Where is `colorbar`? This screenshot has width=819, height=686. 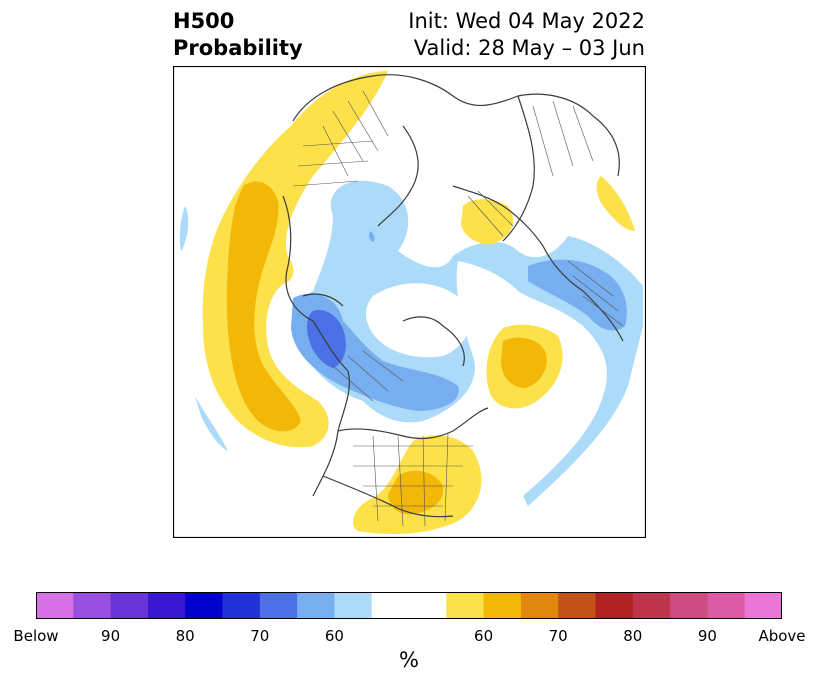 colorbar is located at coordinates (409, 605).